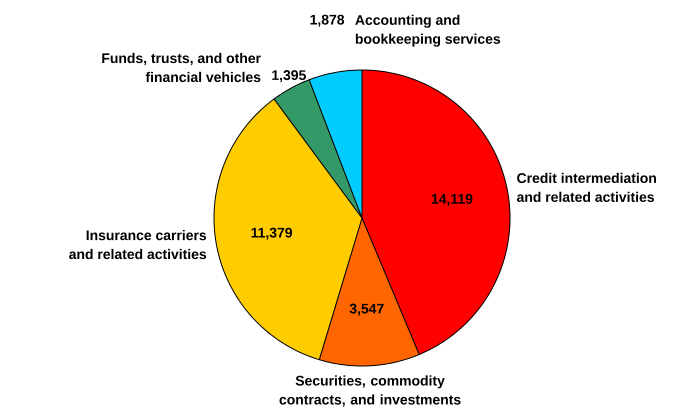 The width and height of the screenshot is (686, 420). Describe the element at coordinates (272, 234) in the screenshot. I see `data-label: 11,379` at that location.